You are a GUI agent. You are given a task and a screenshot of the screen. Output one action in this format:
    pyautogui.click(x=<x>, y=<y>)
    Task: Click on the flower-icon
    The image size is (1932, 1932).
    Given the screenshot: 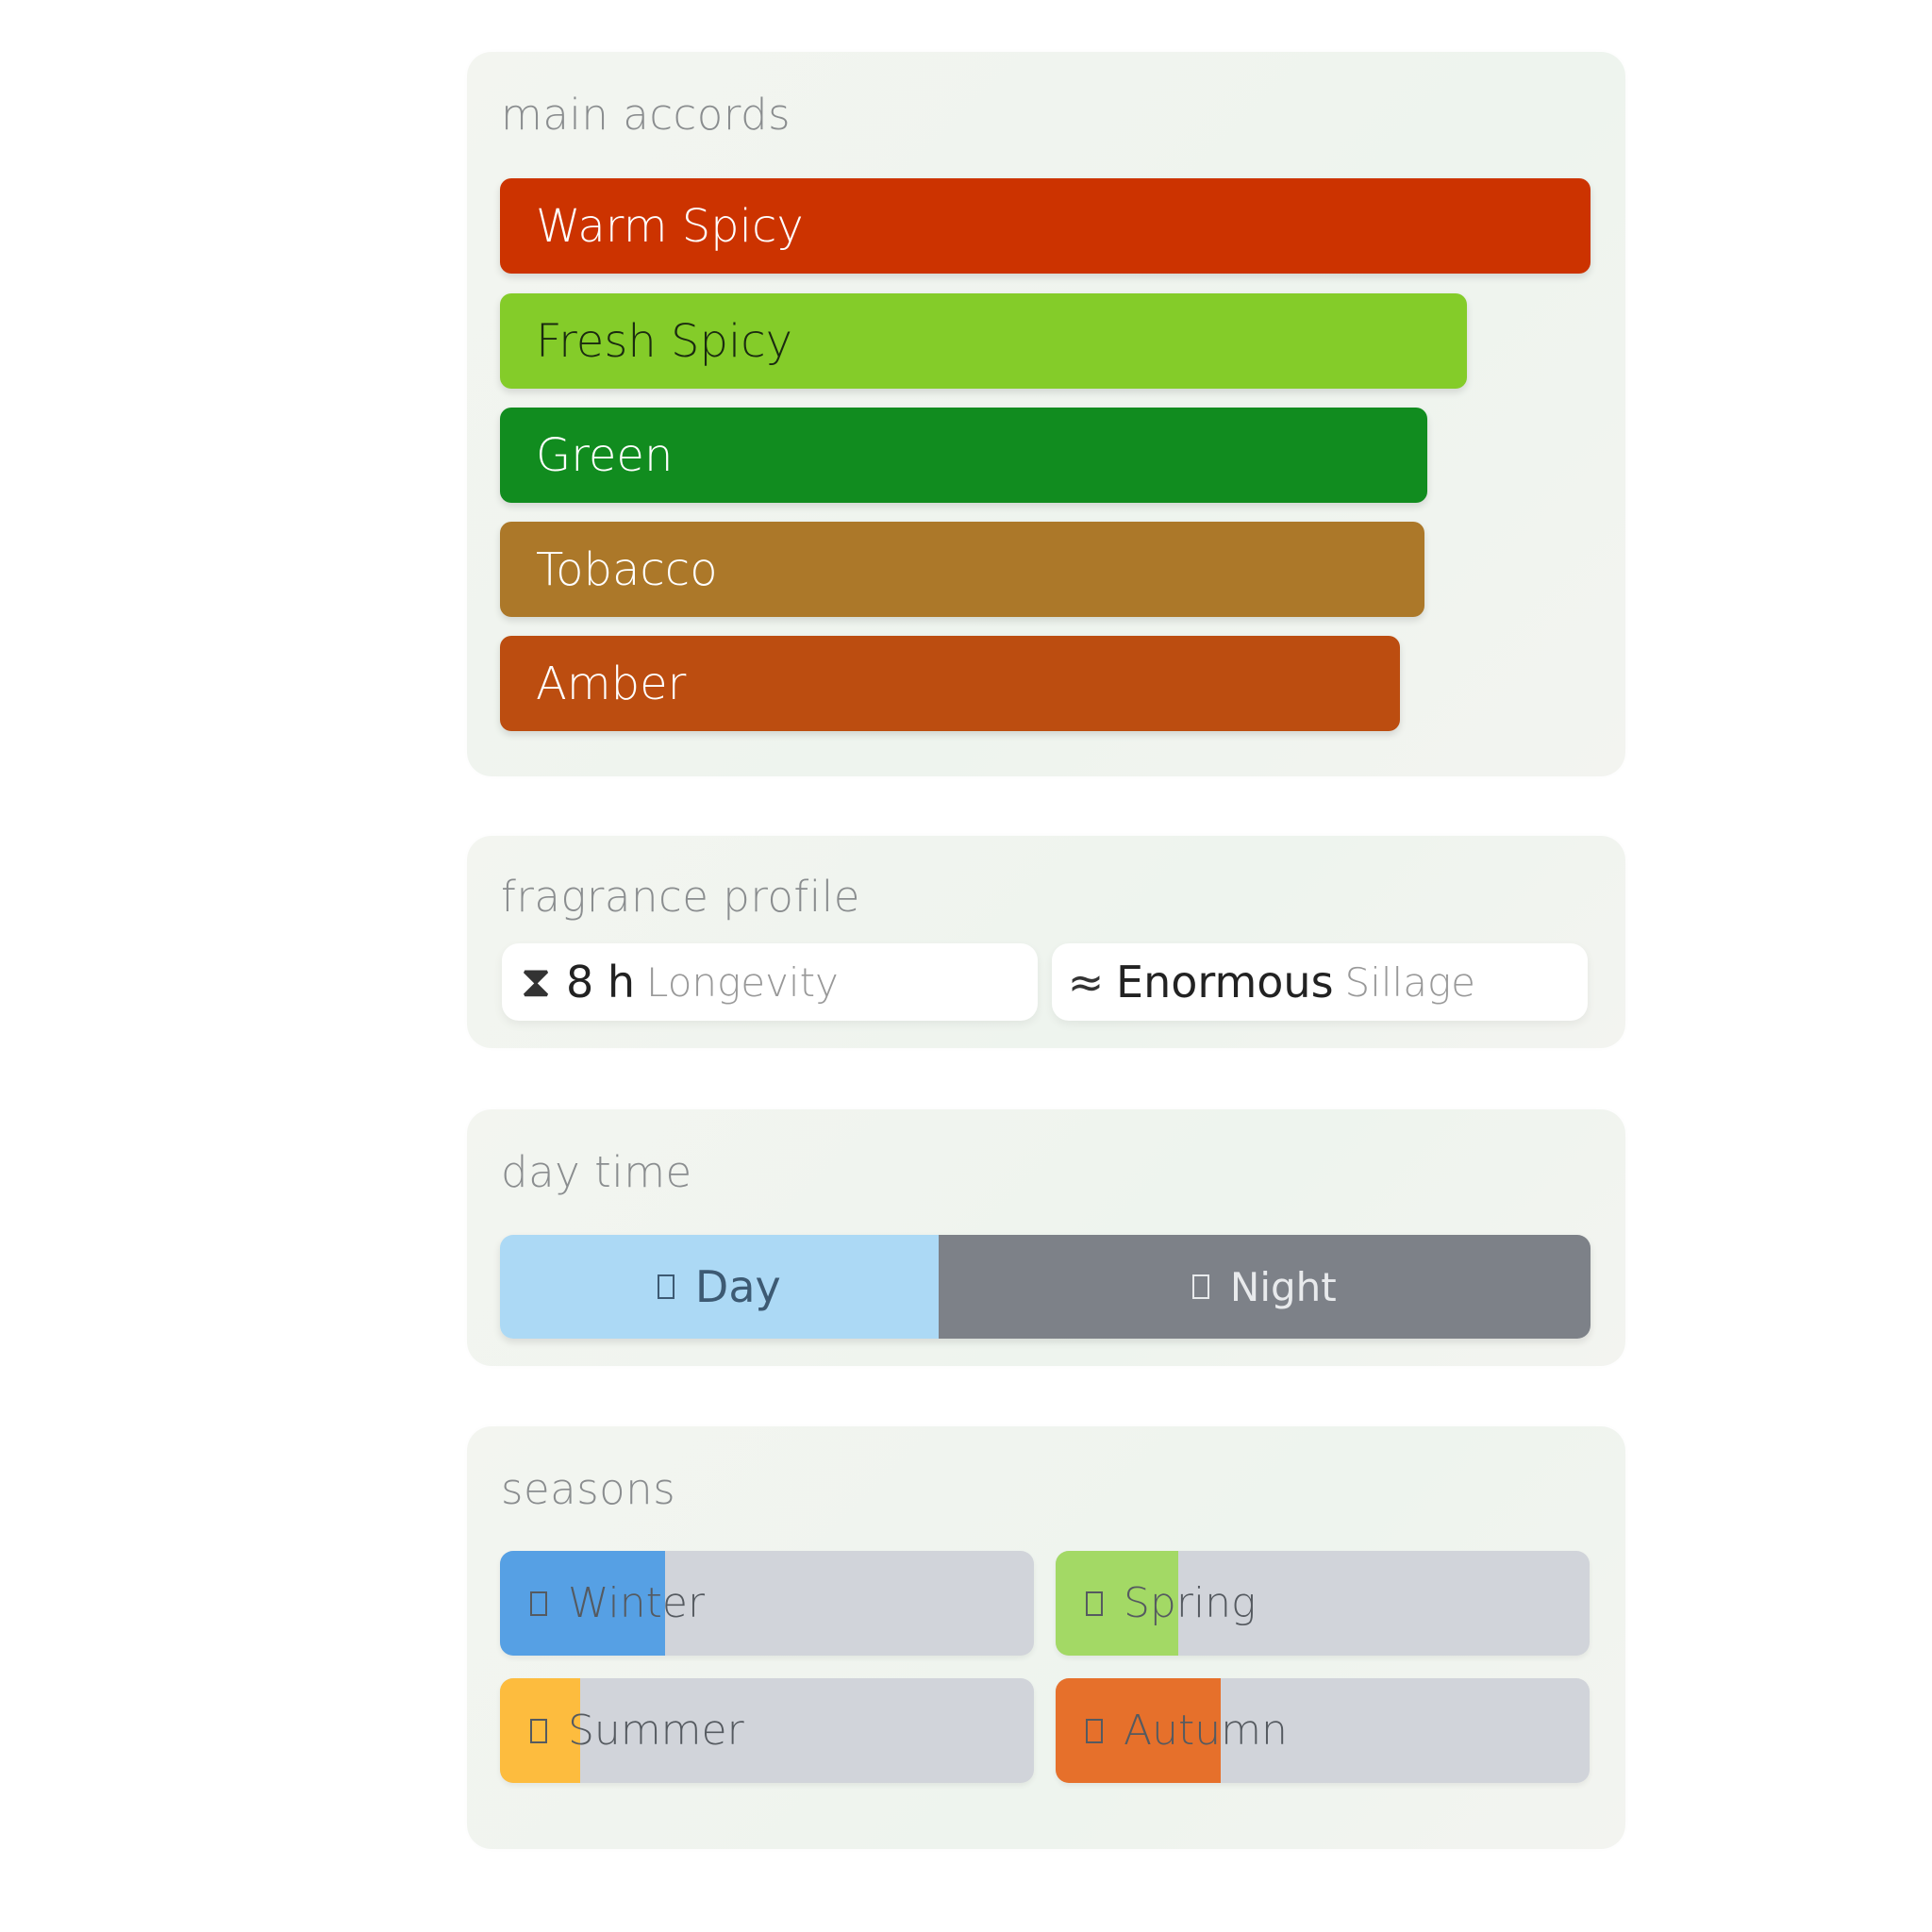 What is the action you would take?
    pyautogui.click(x=1094, y=1603)
    